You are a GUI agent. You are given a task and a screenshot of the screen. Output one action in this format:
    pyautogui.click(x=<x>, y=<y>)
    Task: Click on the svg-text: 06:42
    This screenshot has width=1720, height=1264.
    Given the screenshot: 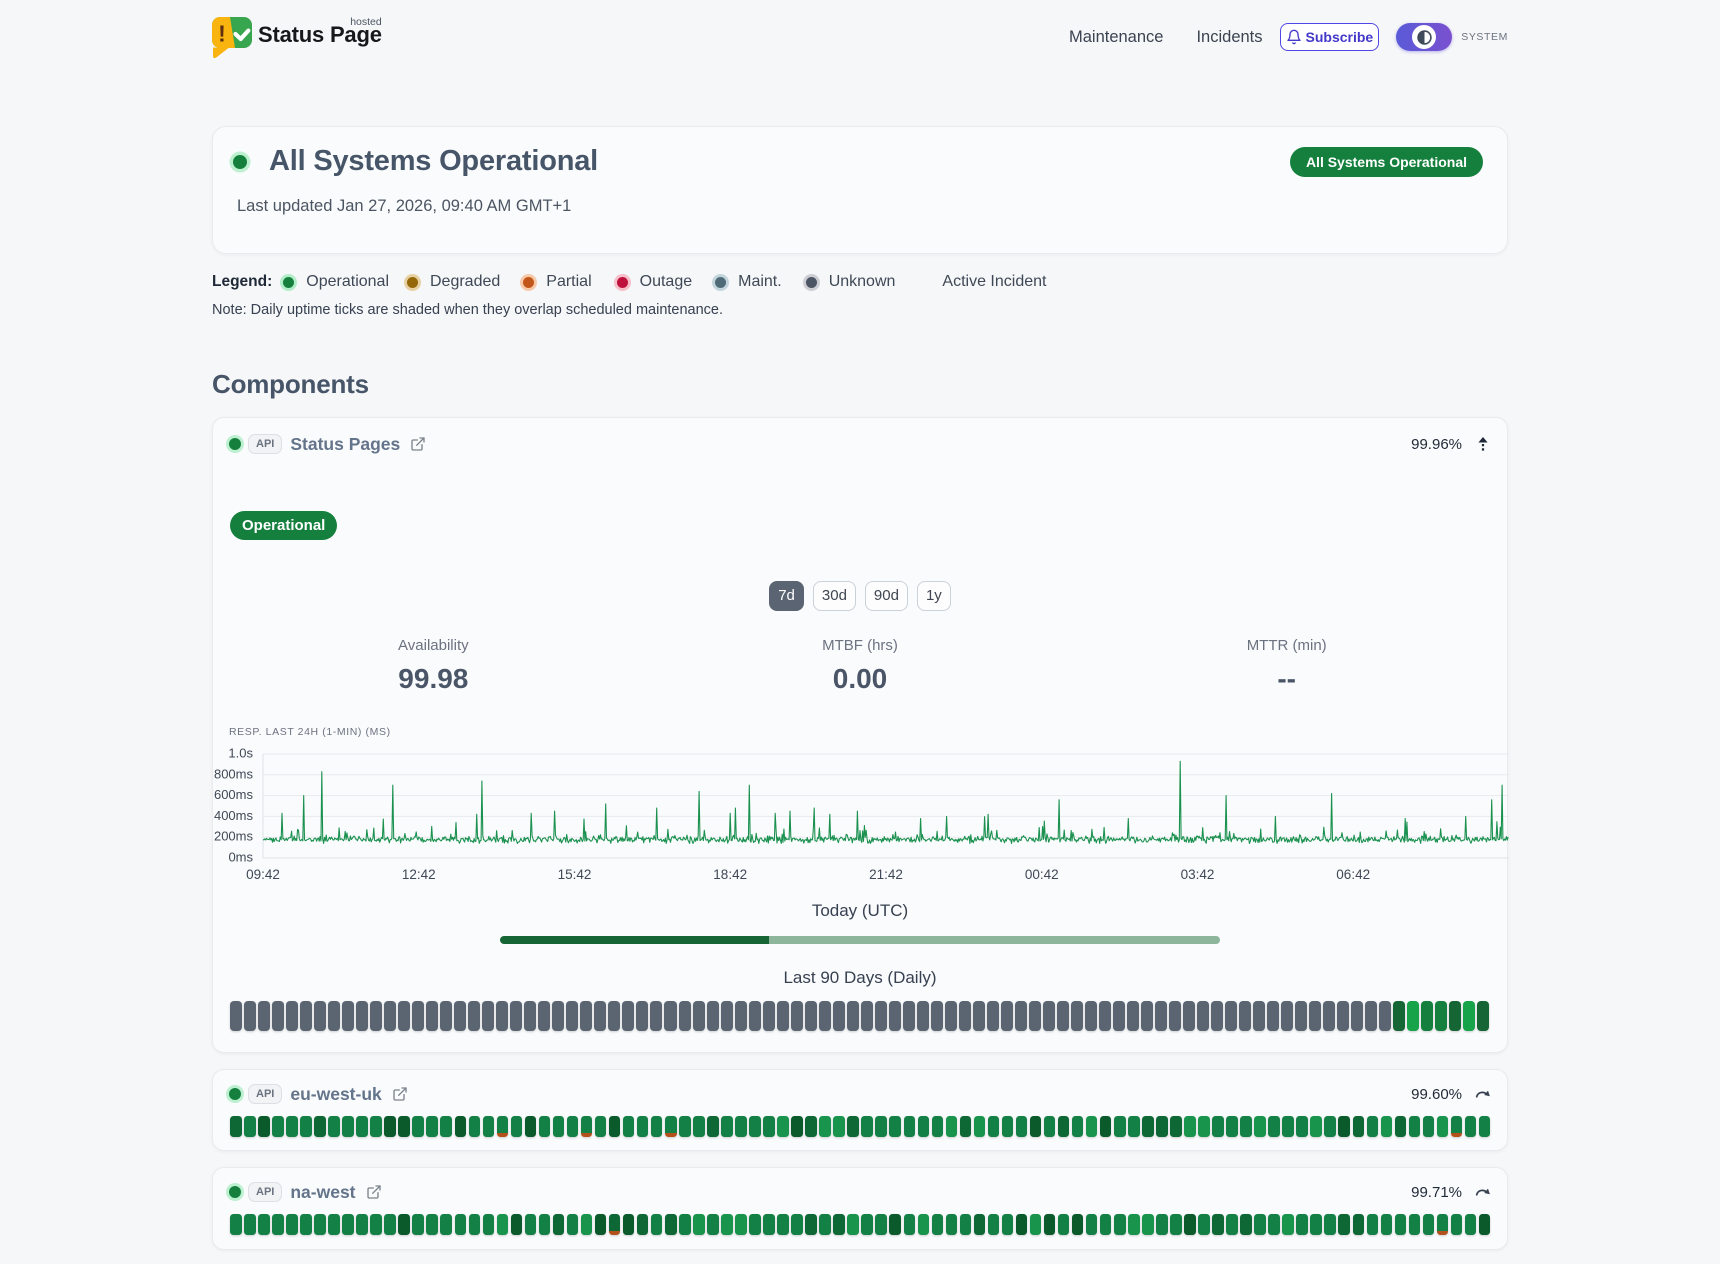 What is the action you would take?
    pyautogui.click(x=1353, y=874)
    